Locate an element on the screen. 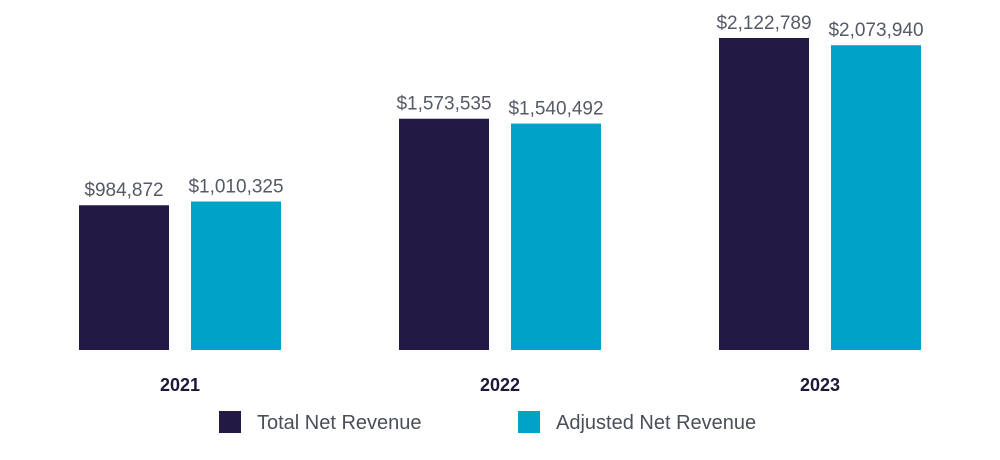 The height and width of the screenshot is (460, 1000). bar-2022-adjusted-net-revenue is located at coordinates (556, 236).